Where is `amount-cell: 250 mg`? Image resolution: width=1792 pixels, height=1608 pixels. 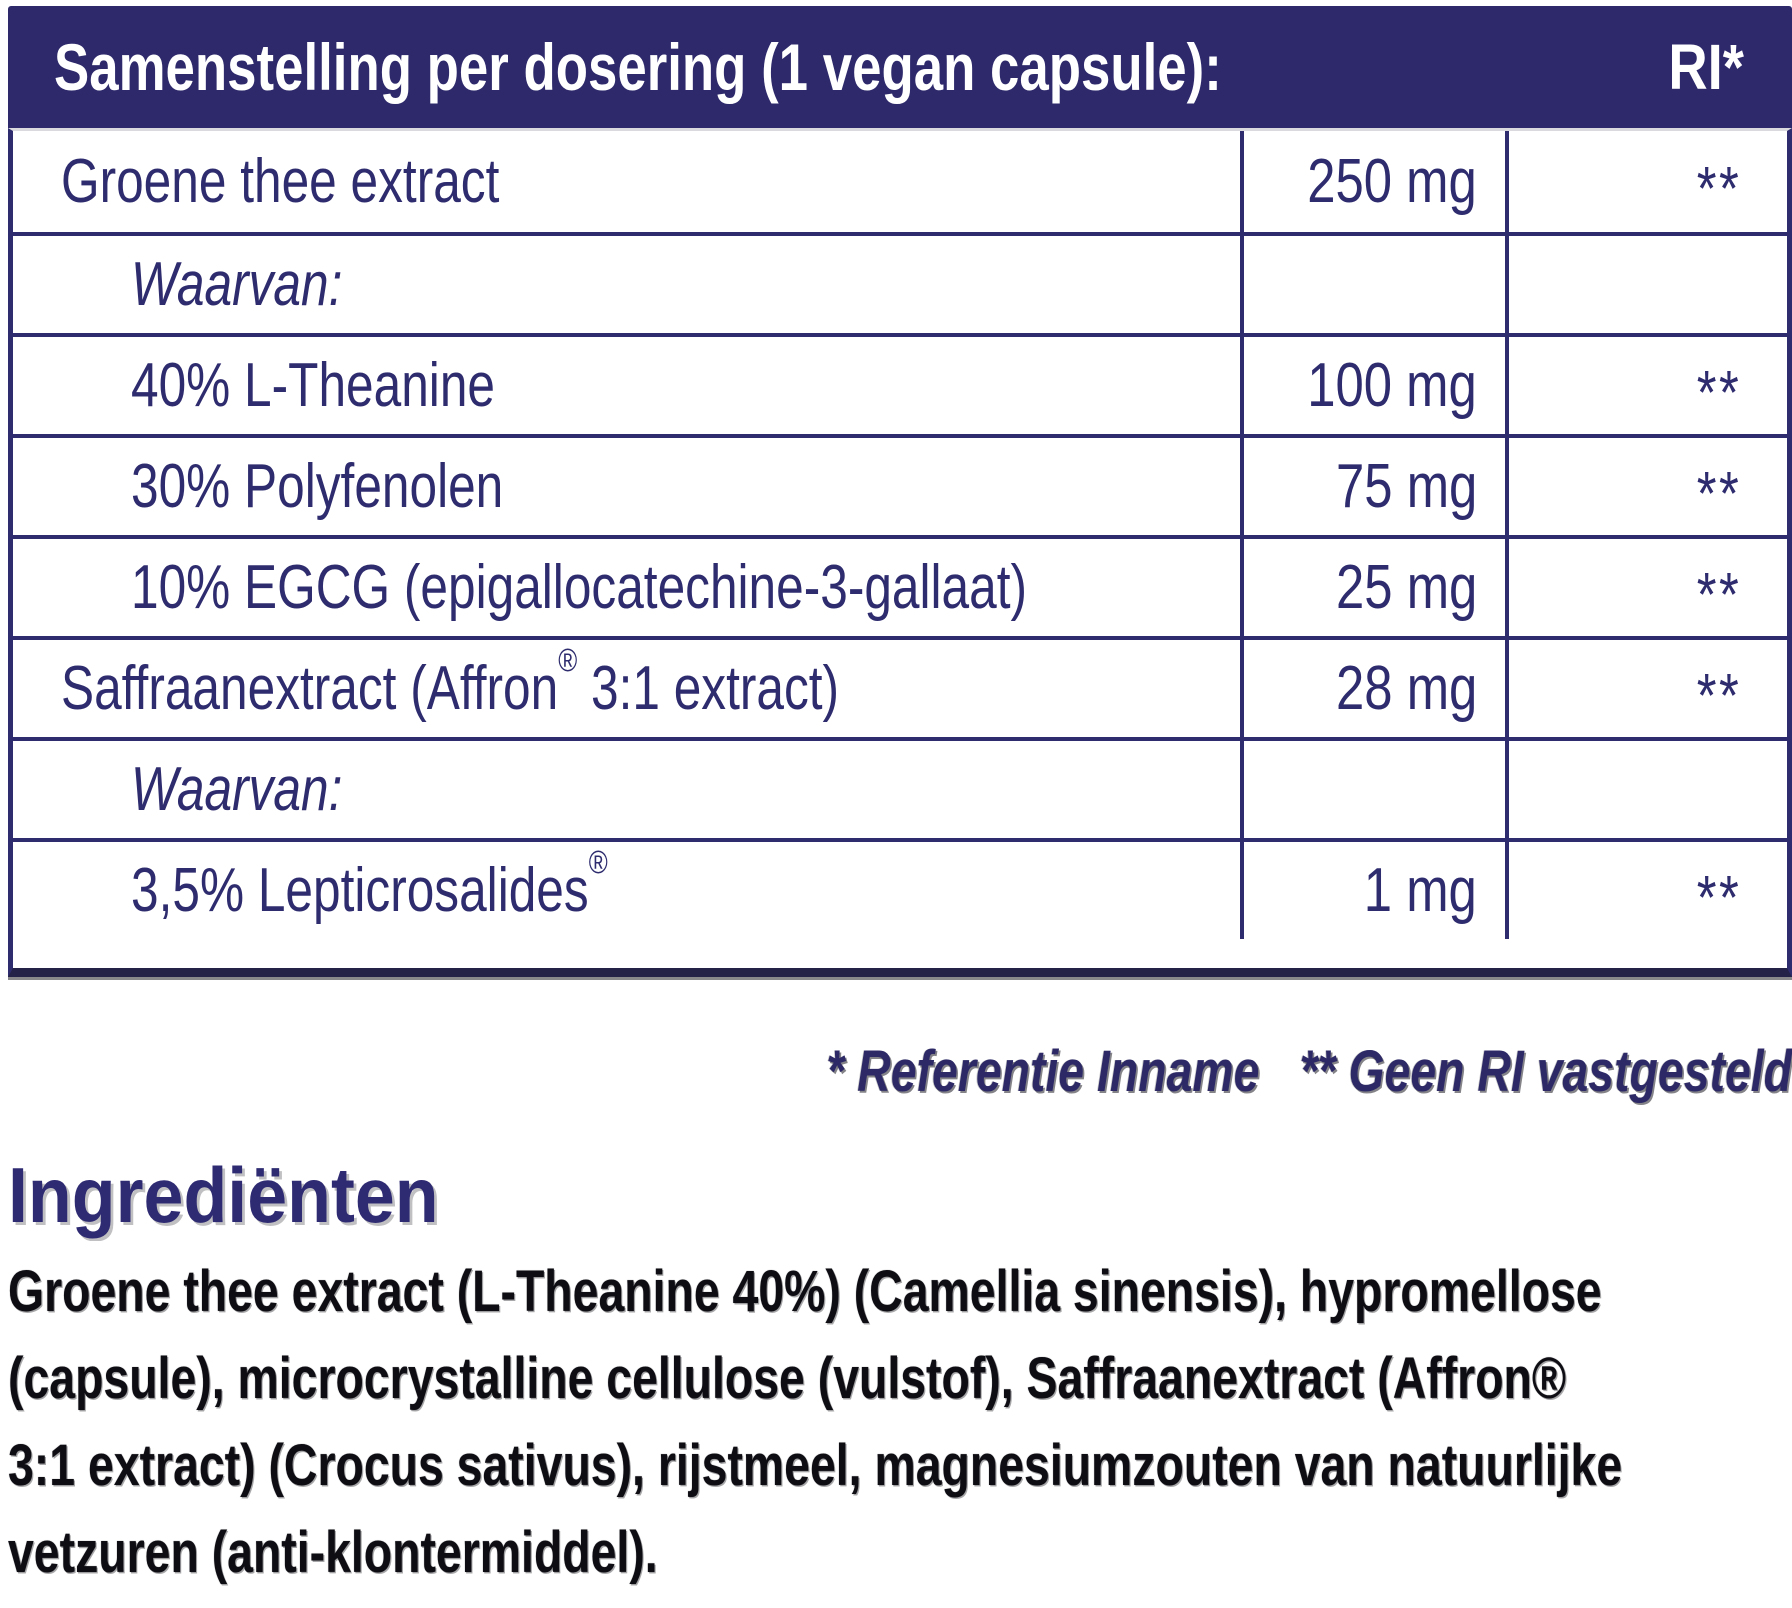 amount-cell: 250 mg is located at coordinates (1372, 181).